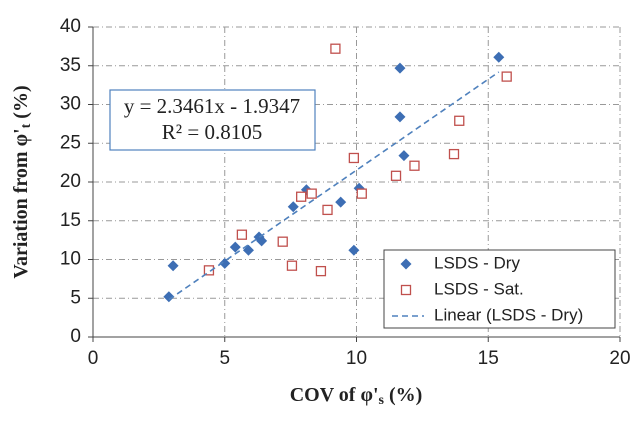 The height and width of the screenshot is (421, 635). Describe the element at coordinates (488, 358) in the screenshot. I see `x-tick-label: 15` at that location.